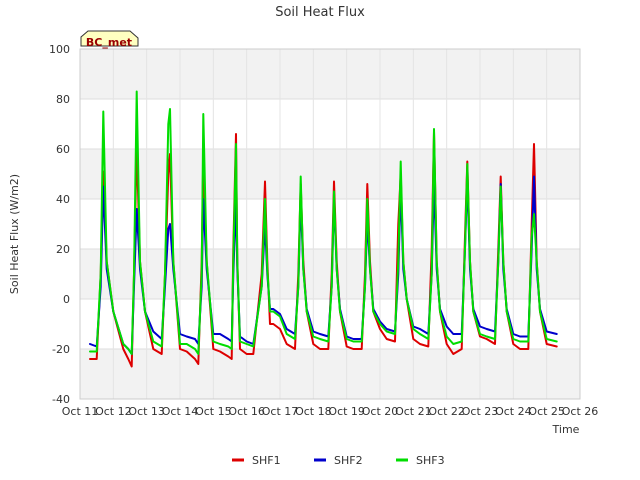  What do you see at coordinates (313, 411) in the screenshot?
I see `x-tick-label: Oct 18` at bounding box center [313, 411].